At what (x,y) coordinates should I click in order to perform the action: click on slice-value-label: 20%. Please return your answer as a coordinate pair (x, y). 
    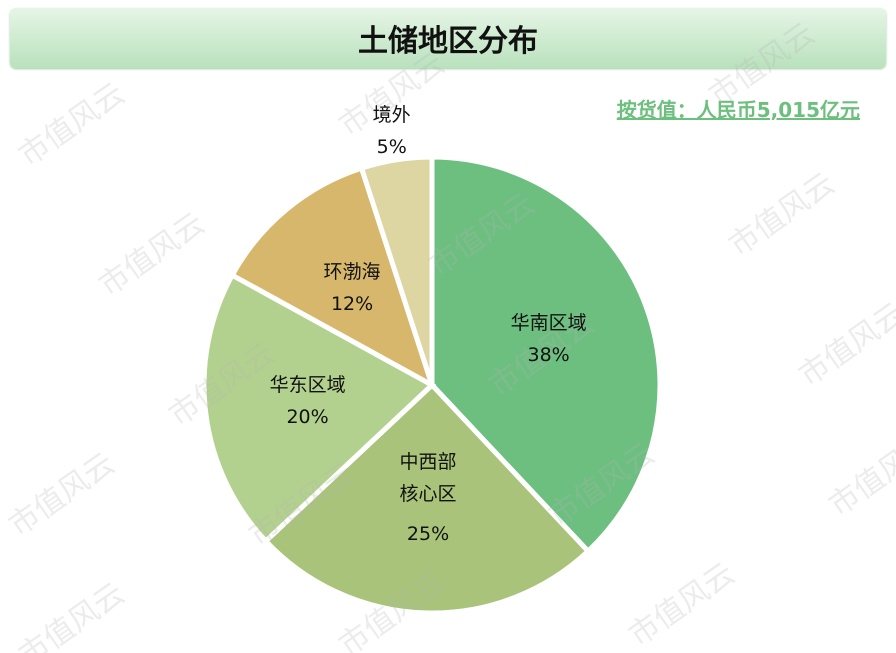
    Looking at the image, I should click on (307, 416).